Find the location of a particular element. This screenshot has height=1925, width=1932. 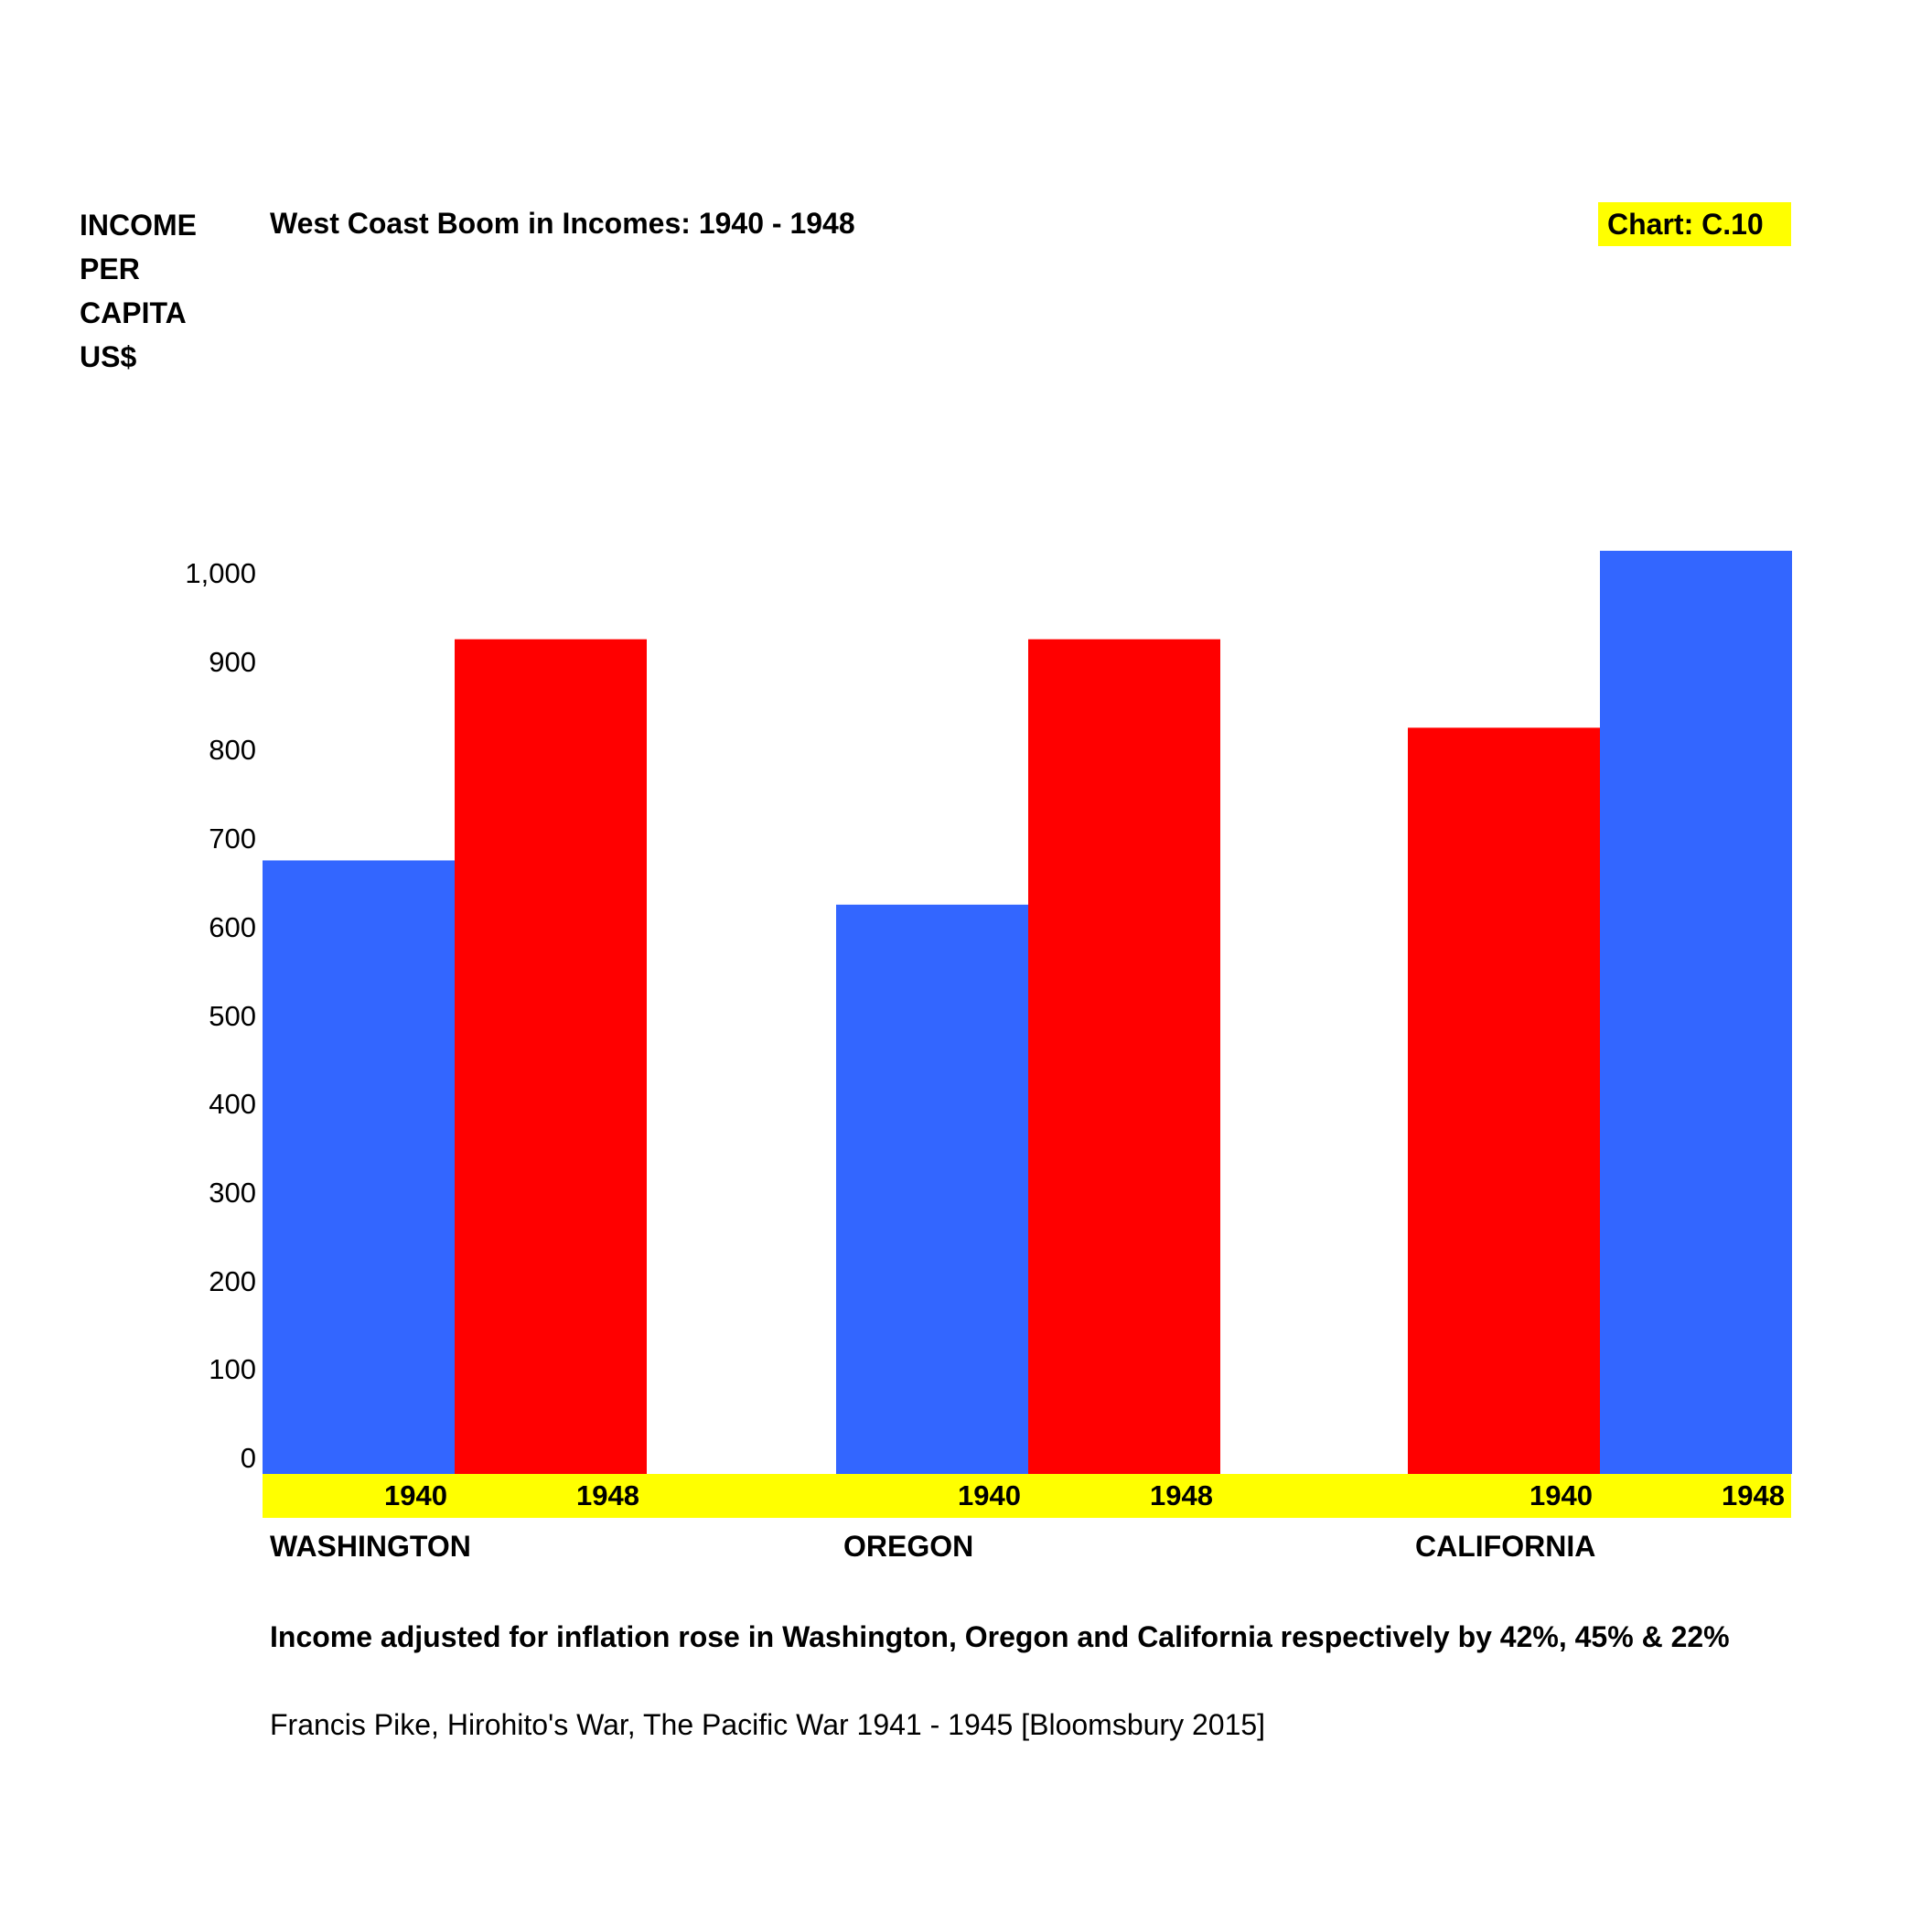

y-axis-title-line: CAPITA is located at coordinates (133, 312).